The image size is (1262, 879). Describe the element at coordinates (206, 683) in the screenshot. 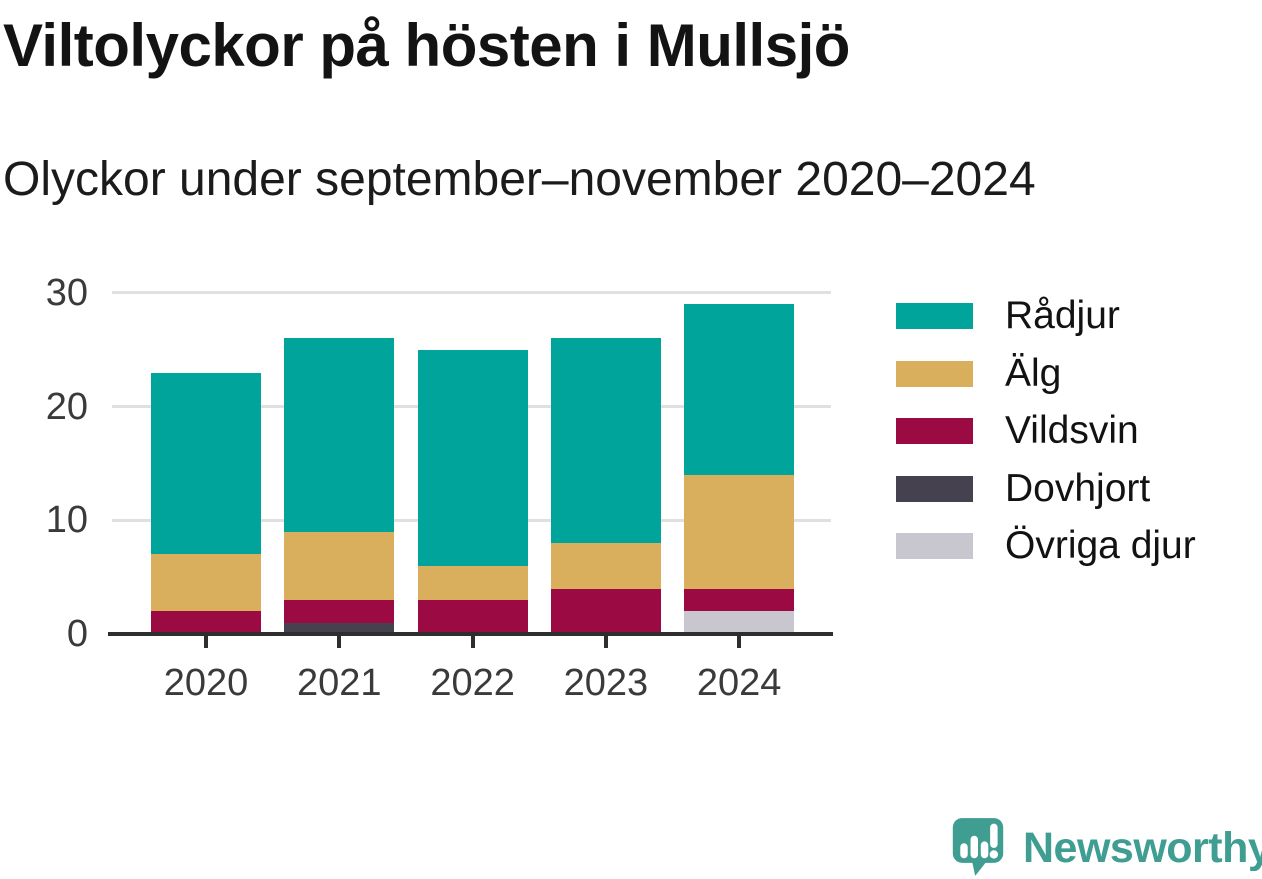

I see `x-axis-tick-label: 2020` at that location.